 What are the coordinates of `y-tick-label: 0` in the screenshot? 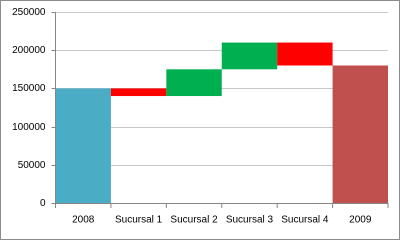 It's located at (43, 203).